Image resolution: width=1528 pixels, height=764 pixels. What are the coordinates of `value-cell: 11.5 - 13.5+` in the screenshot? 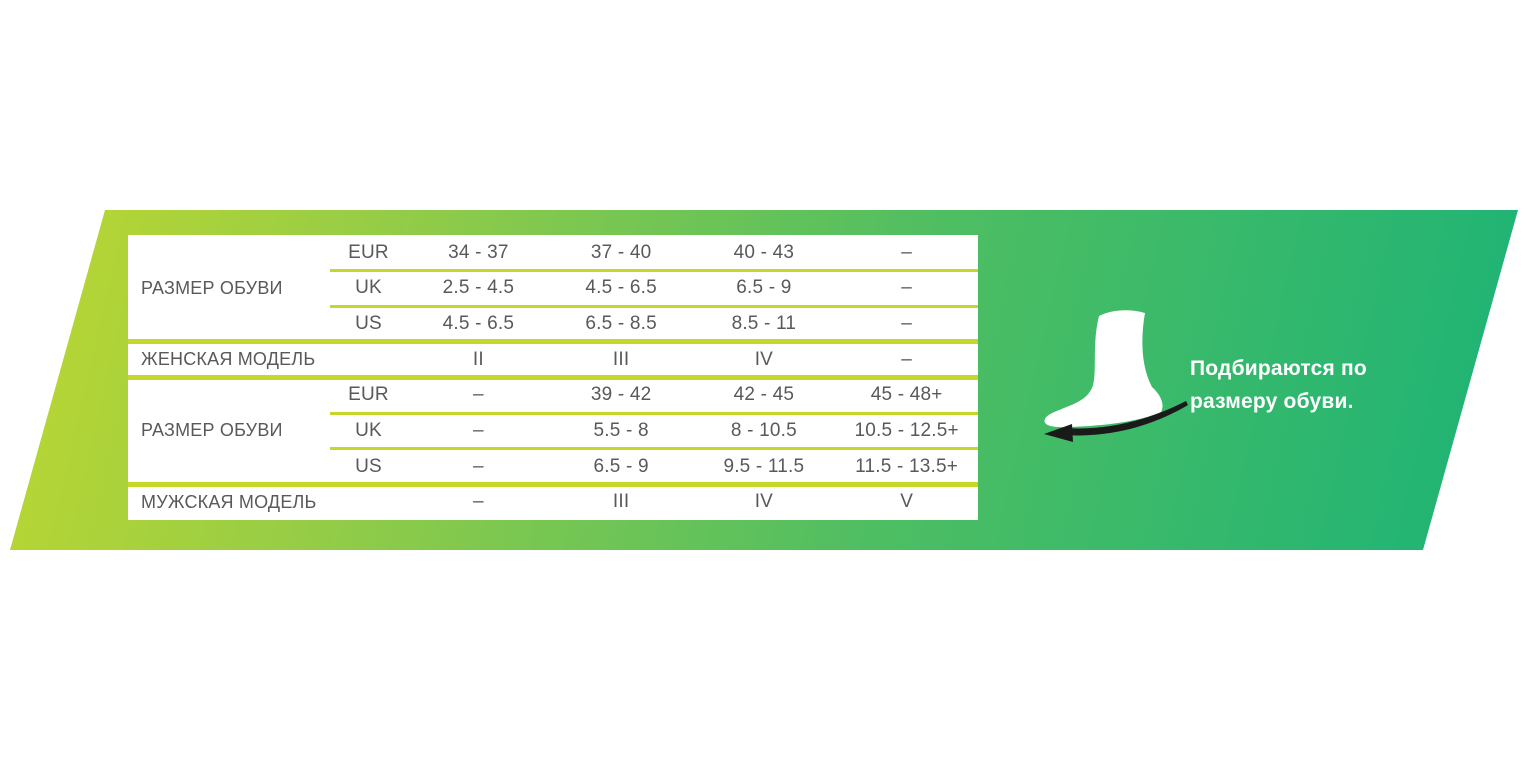 It's located at (907, 466).